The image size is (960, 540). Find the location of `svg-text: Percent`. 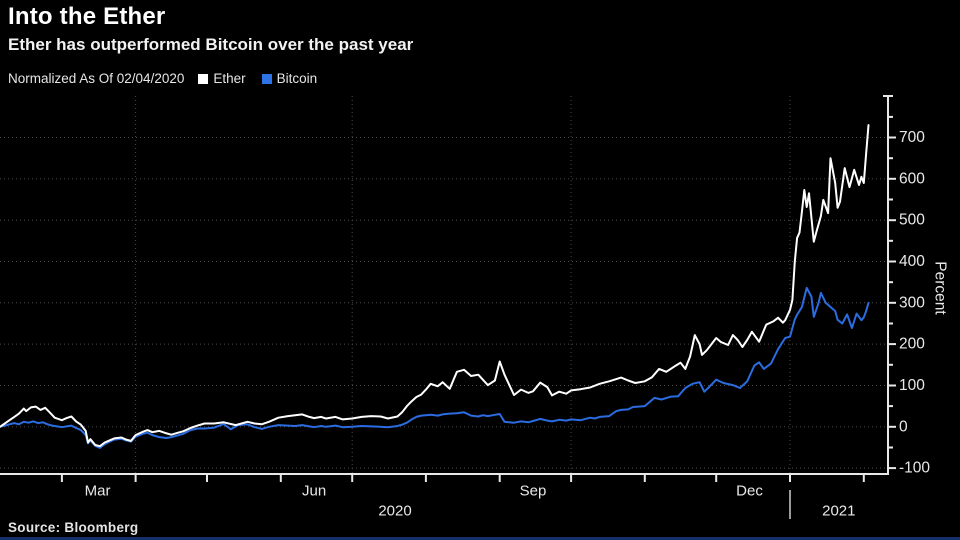

svg-text: Percent is located at coordinates (940, 288).